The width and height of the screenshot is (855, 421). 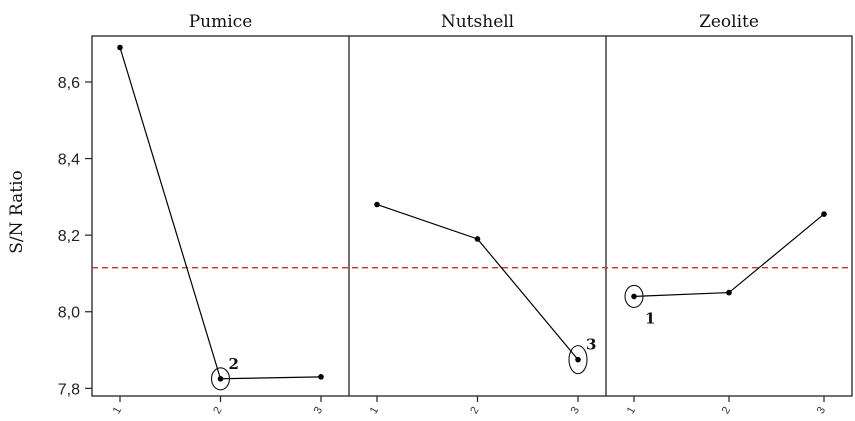 I want to click on optimum-level-label: 1, so click(x=650, y=318).